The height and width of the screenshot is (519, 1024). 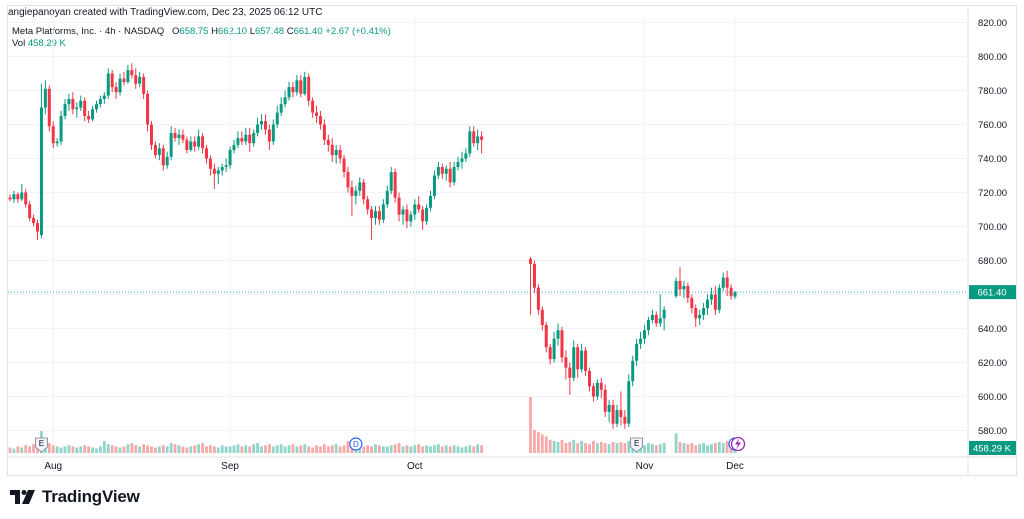 I want to click on tradingview-brand: TradingView, so click(x=91, y=496).